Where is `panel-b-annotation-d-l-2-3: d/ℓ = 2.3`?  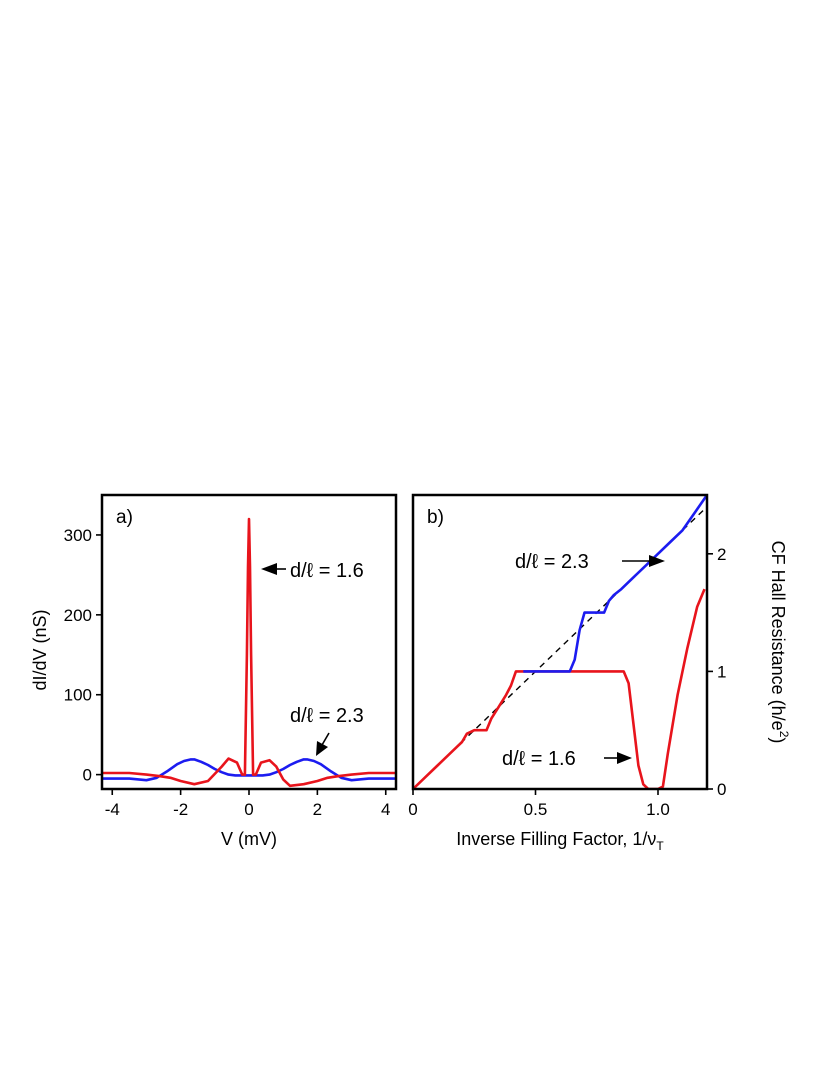
panel-b-annotation-d-l-2-3: d/ℓ = 2.3 is located at coordinates (552, 562).